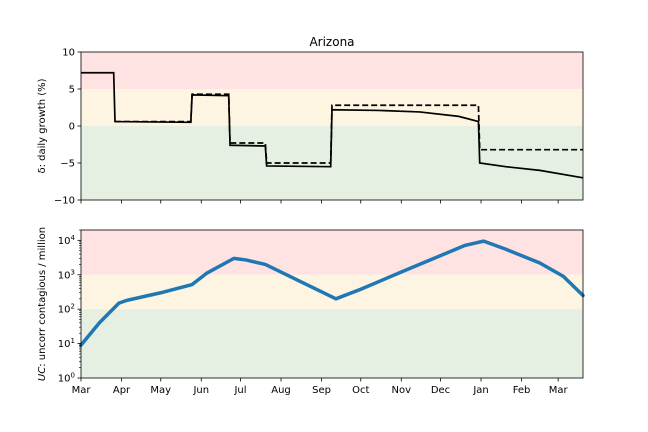 The width and height of the screenshot is (648, 432). Describe the element at coordinates (68, 53) in the screenshot. I see `y-tick-label: 10` at that location.